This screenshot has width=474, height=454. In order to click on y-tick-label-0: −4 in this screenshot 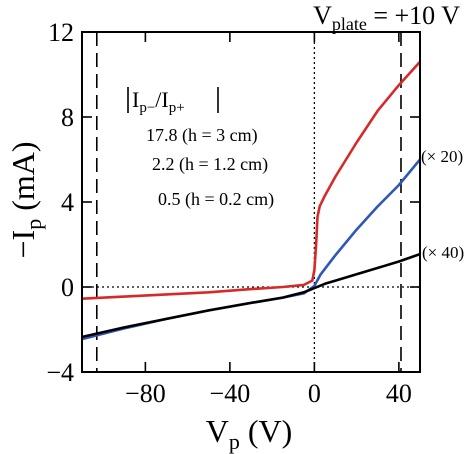, I will do `click(60, 372)`.